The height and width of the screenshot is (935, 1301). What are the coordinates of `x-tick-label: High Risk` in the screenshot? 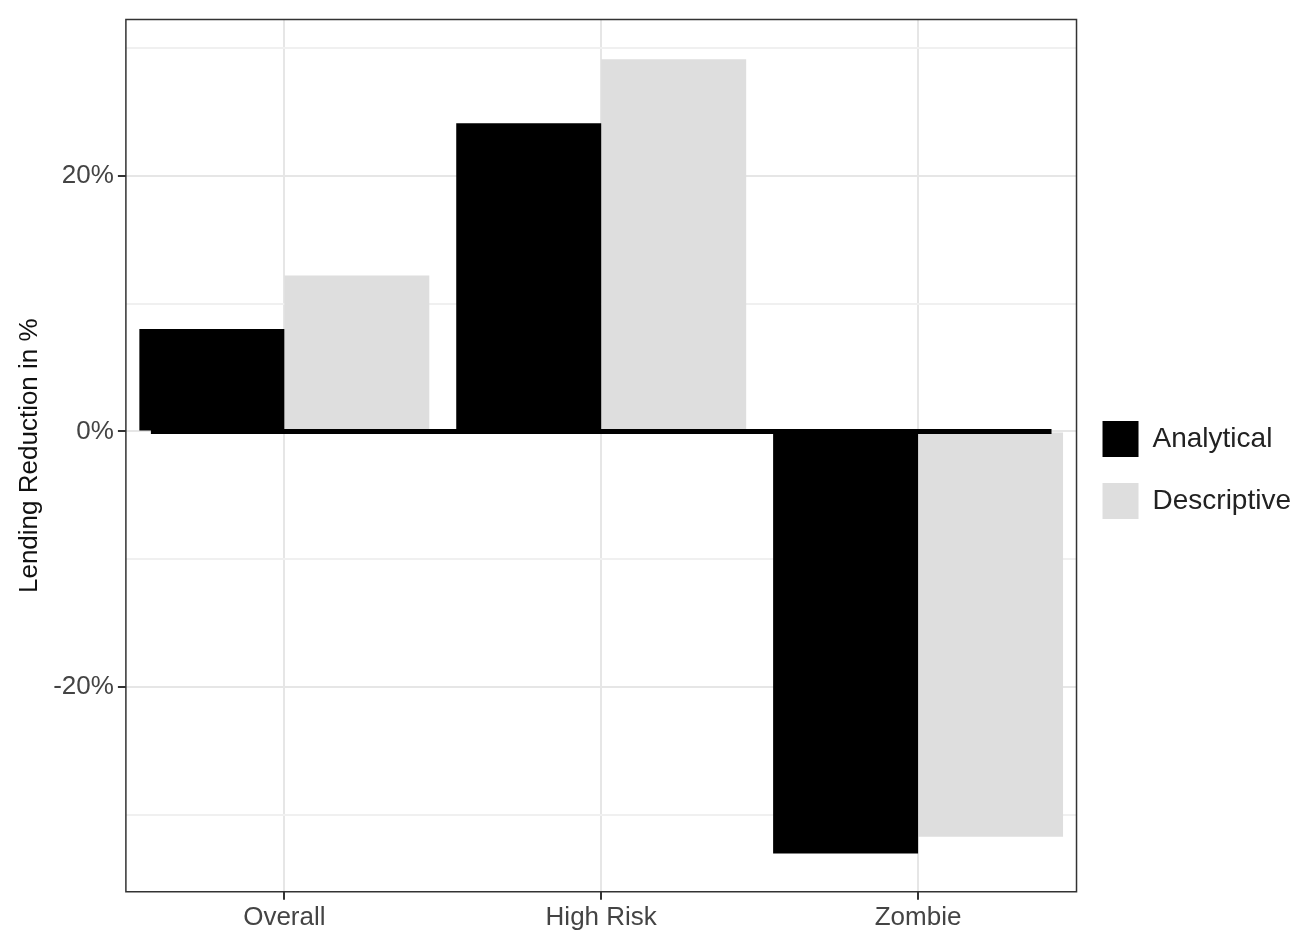 It's located at (601, 915).